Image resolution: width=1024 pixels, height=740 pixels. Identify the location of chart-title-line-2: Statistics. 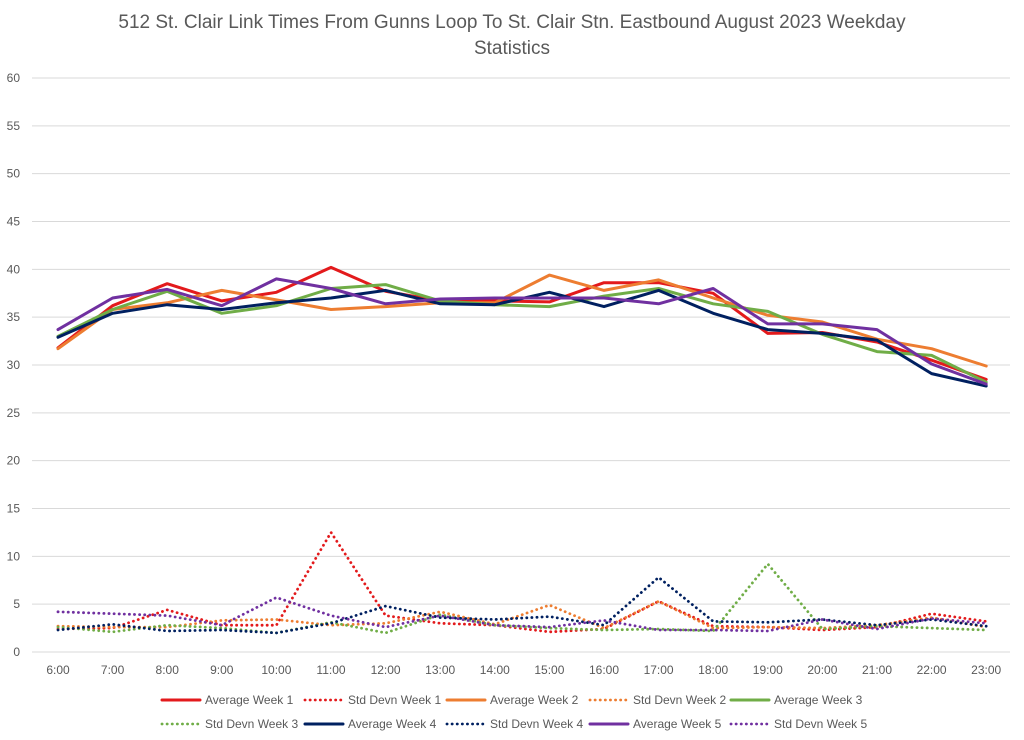
(512, 48).